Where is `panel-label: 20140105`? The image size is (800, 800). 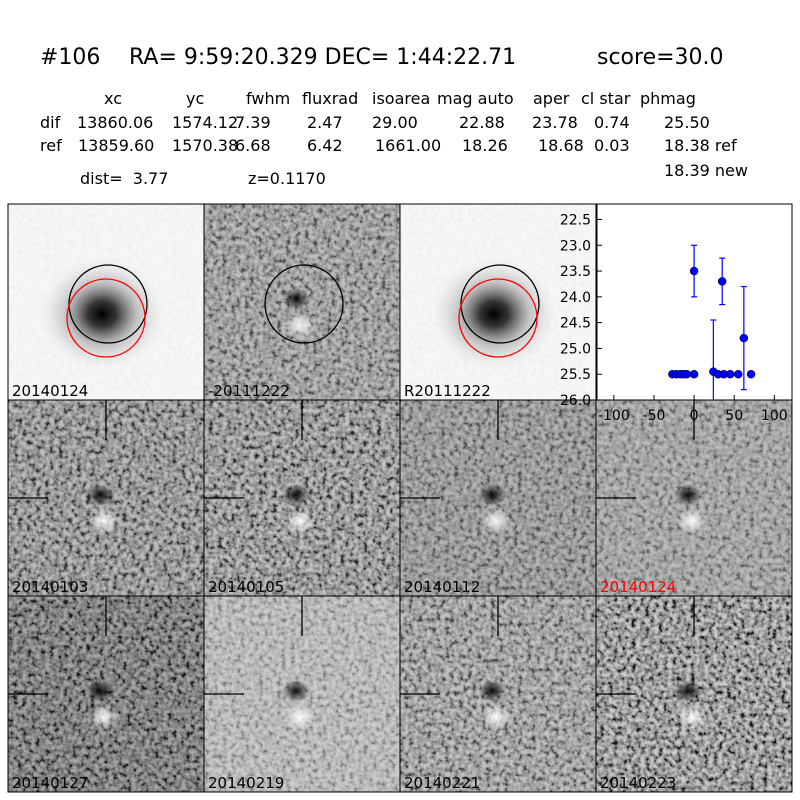
panel-label: 20140105 is located at coordinates (246, 587).